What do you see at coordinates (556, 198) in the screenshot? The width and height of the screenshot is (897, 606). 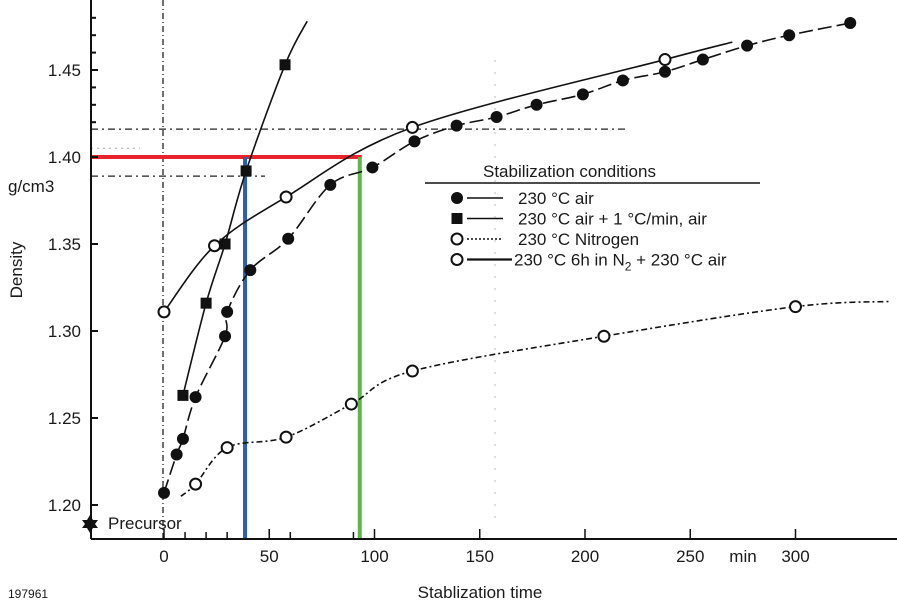 I see `legend-label: 230 °C air` at bounding box center [556, 198].